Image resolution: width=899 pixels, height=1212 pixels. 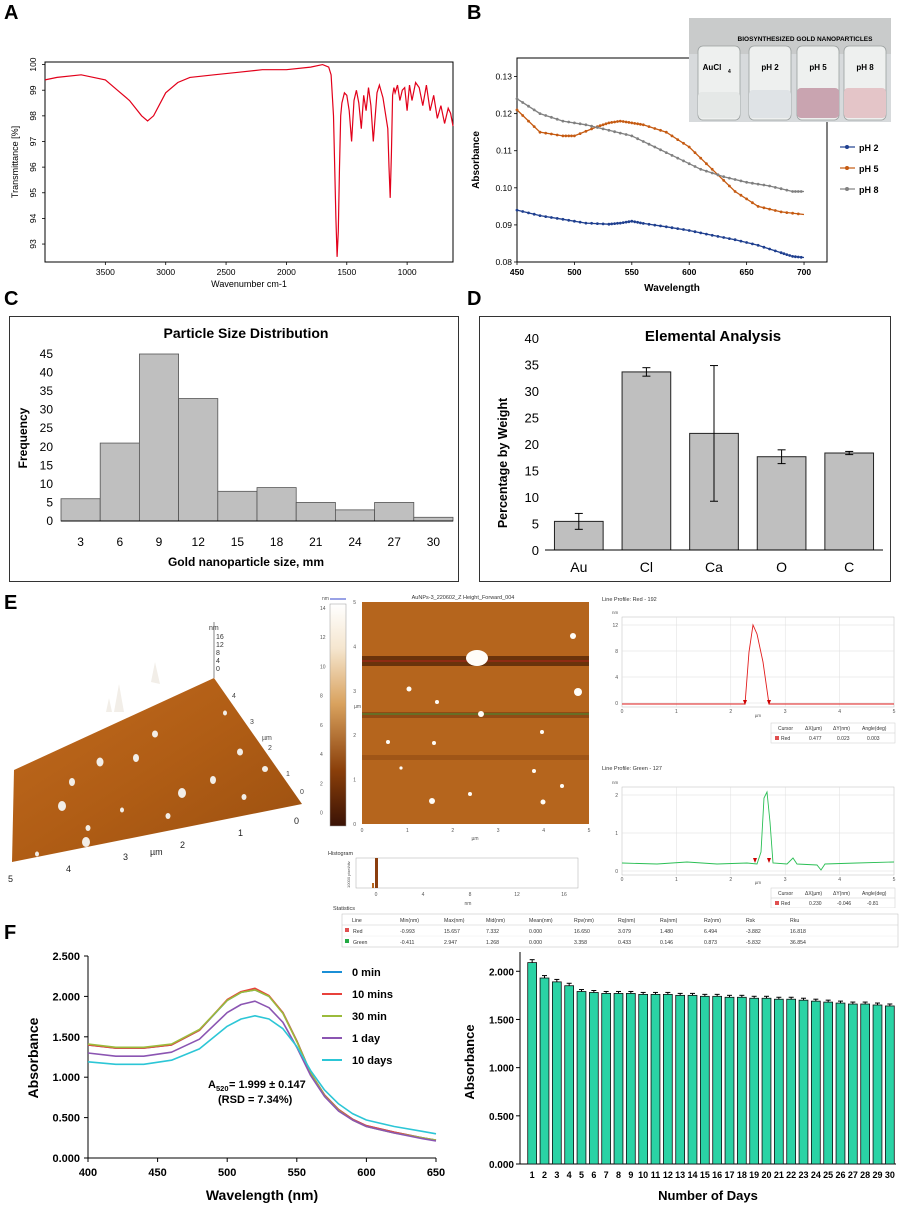 What do you see at coordinates (49, 521) in the screenshot?
I see `c-y-tick-label: 0` at bounding box center [49, 521].